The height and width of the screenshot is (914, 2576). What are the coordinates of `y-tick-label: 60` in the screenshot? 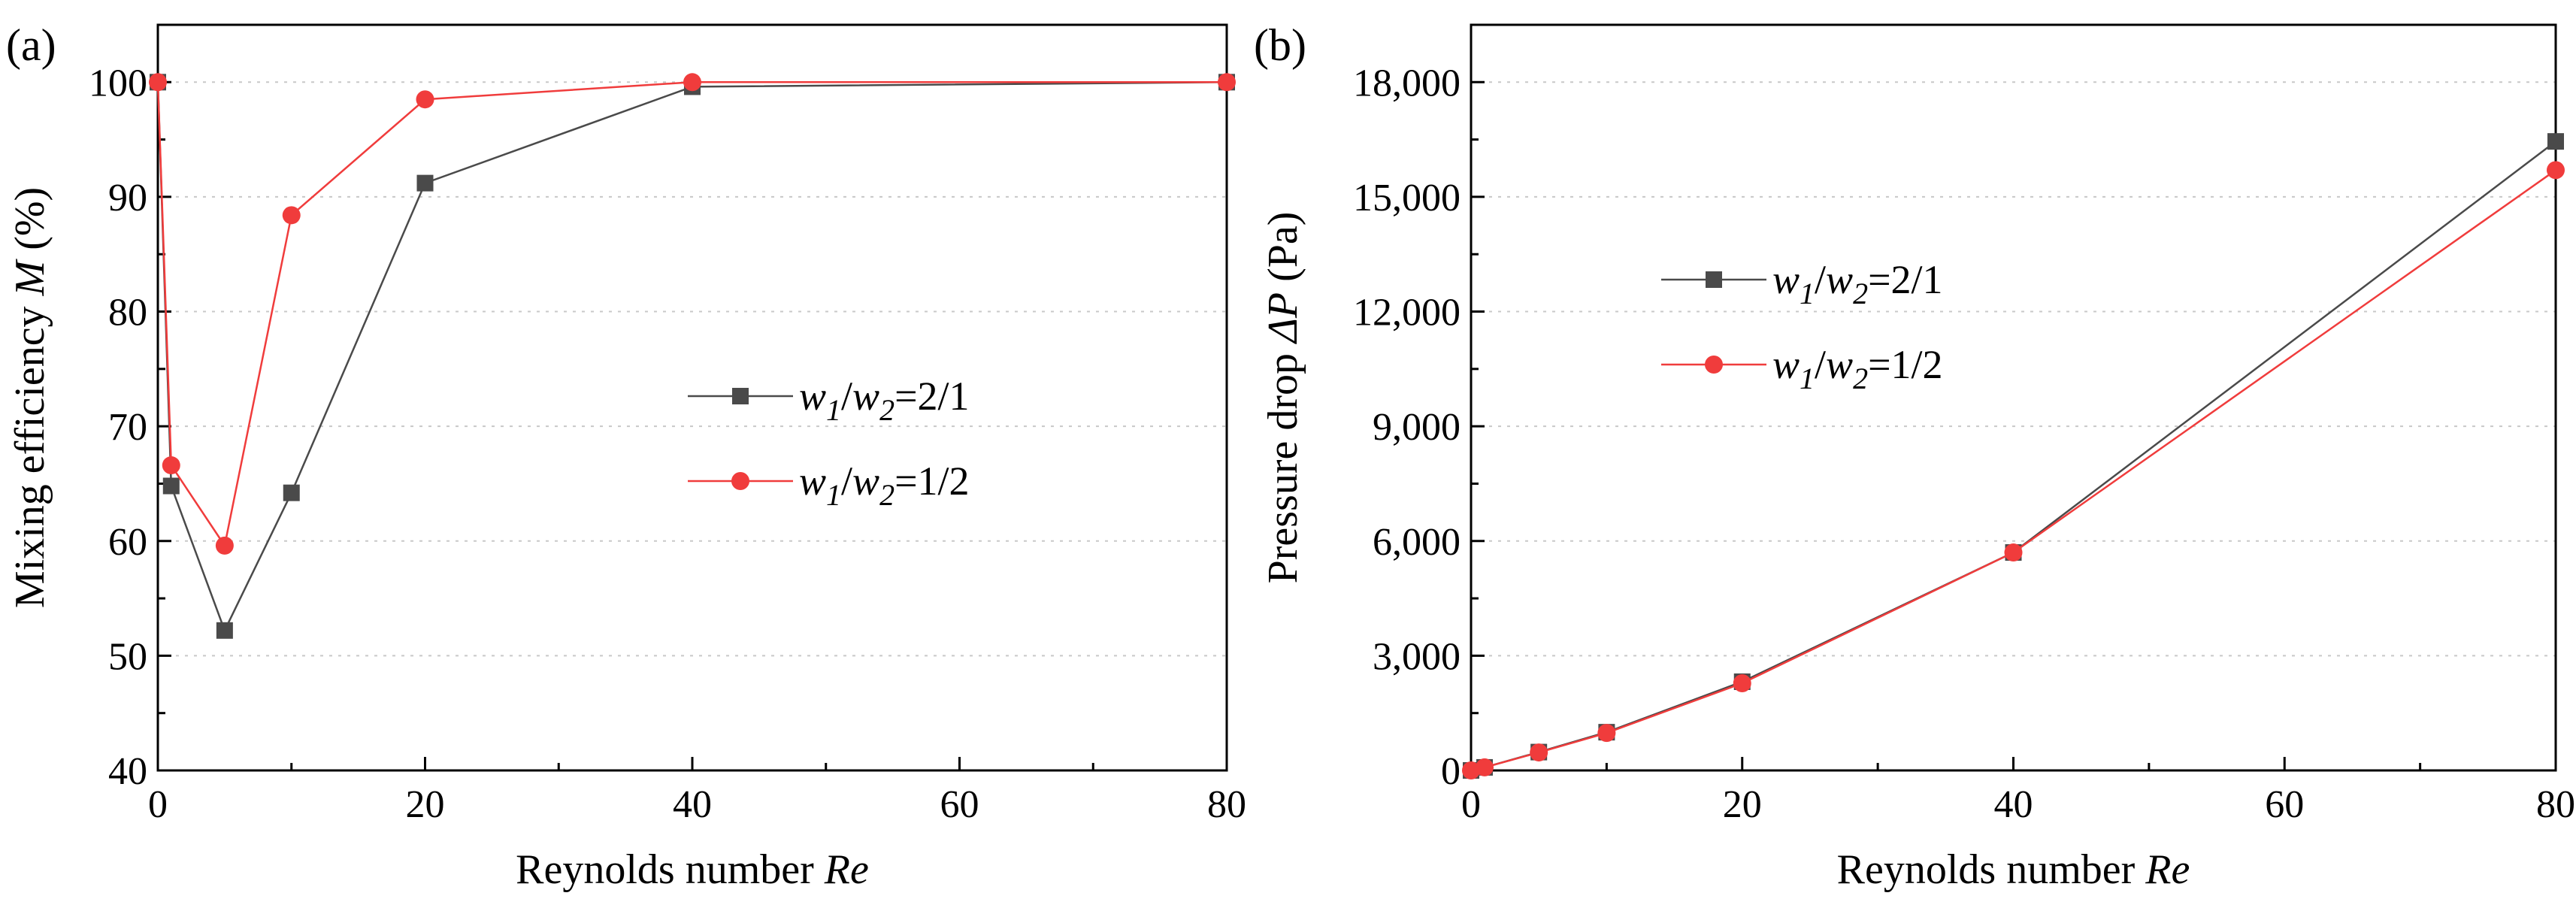 It's located at (127, 542).